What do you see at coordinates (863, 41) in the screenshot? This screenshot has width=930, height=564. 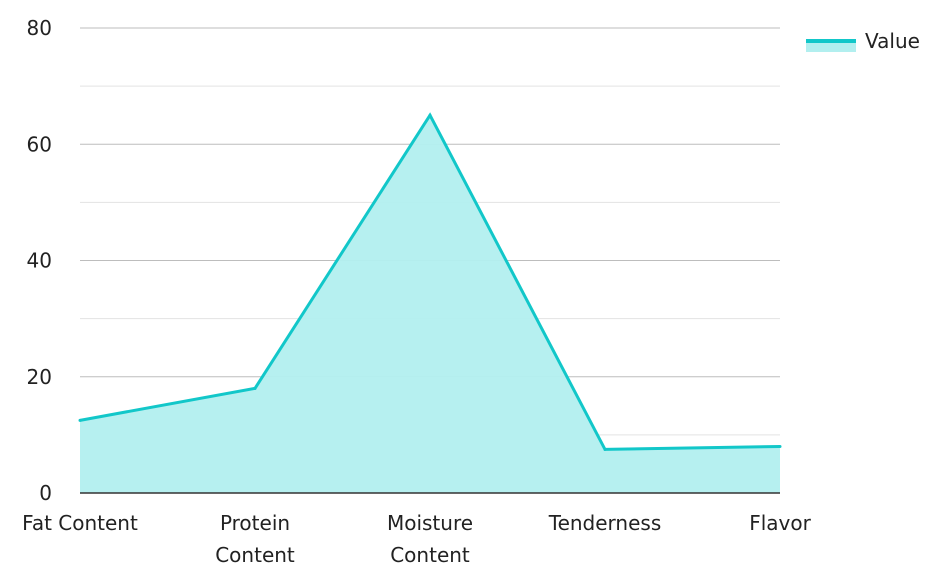 I see `legend: Value` at bounding box center [863, 41].